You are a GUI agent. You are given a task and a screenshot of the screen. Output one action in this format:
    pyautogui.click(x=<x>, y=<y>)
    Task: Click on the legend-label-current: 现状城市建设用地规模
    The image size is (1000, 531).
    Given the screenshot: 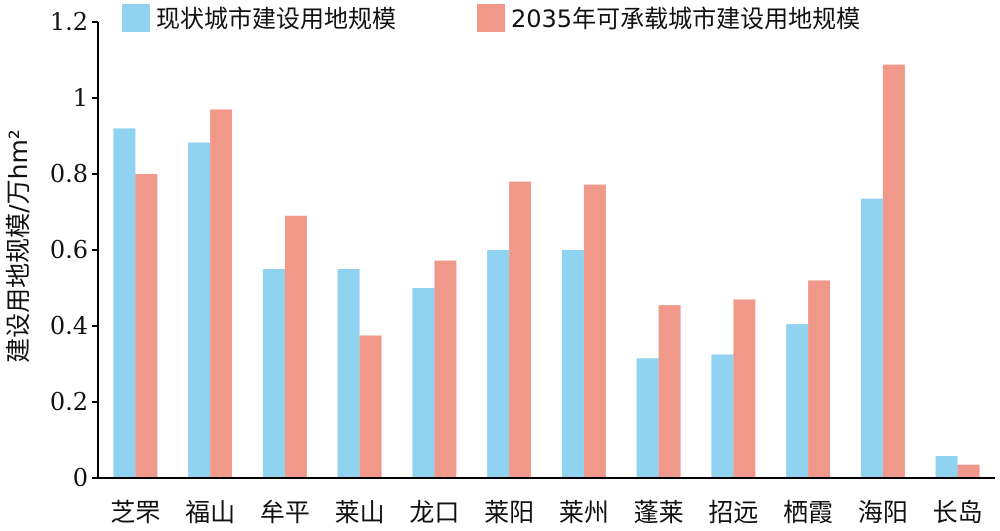 What is the action you would take?
    pyautogui.click(x=276, y=19)
    